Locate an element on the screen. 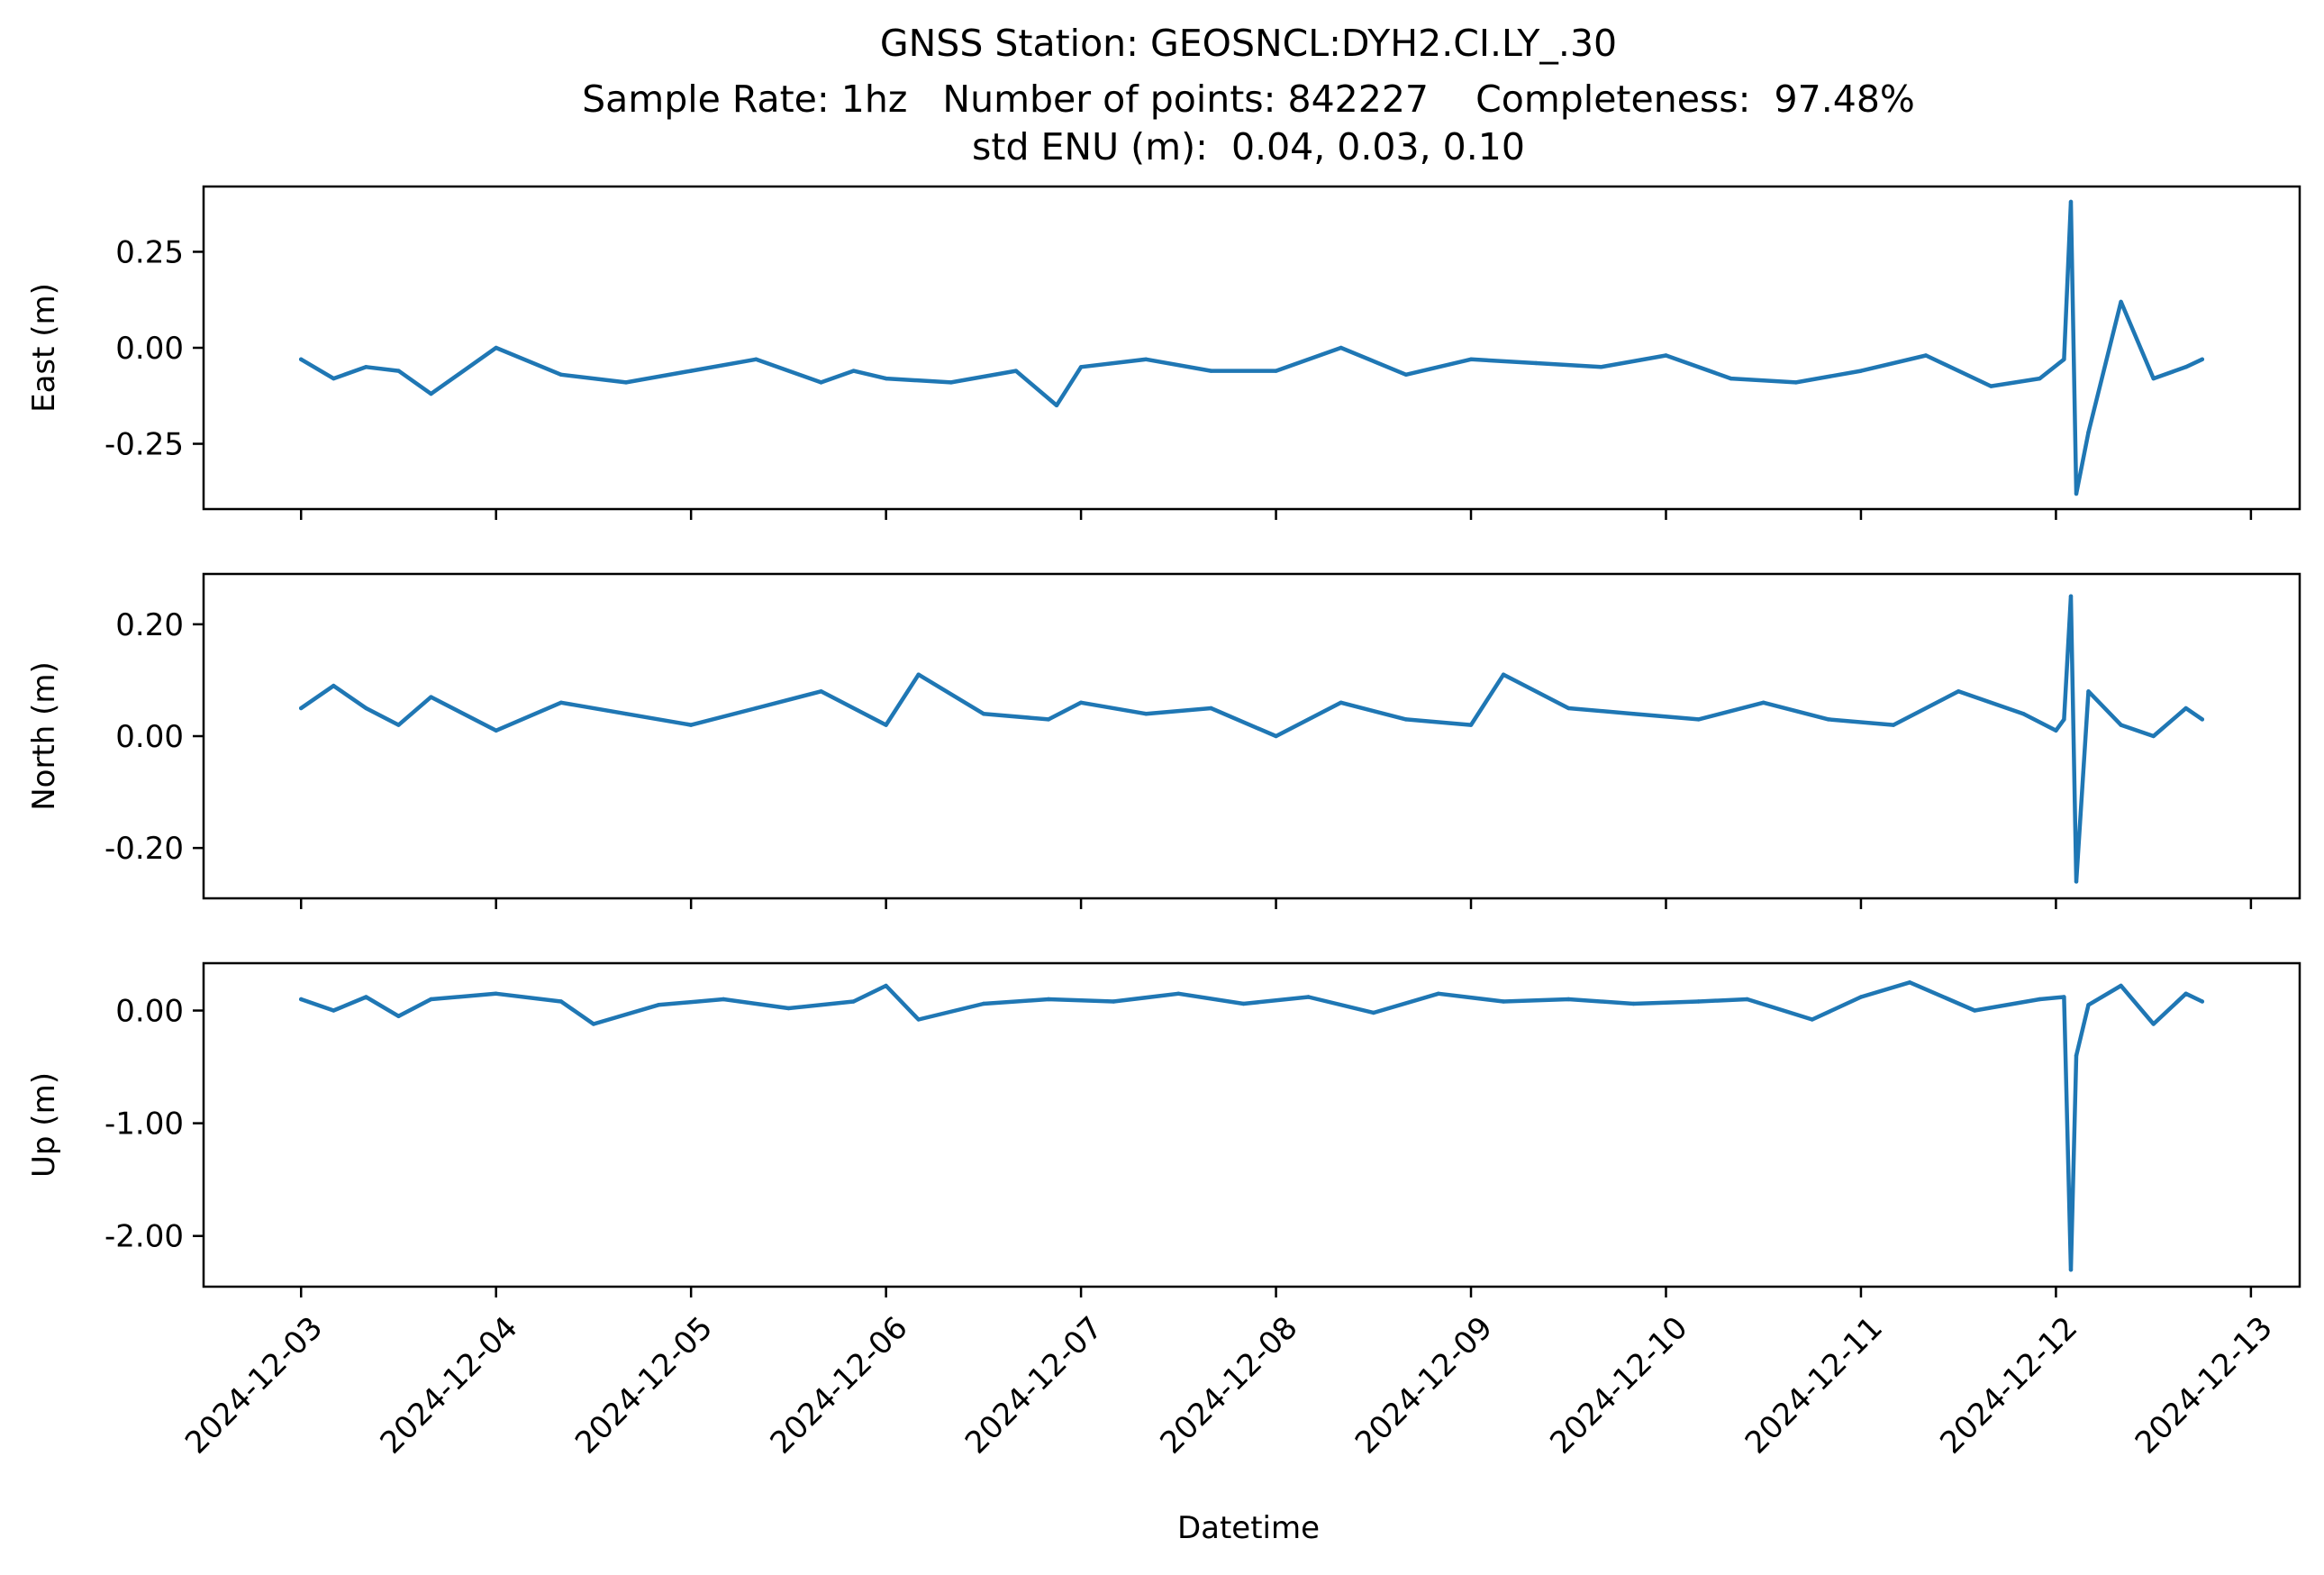 The height and width of the screenshot is (1575, 2324). y-tick-label: -0.20 is located at coordinates (144, 849).